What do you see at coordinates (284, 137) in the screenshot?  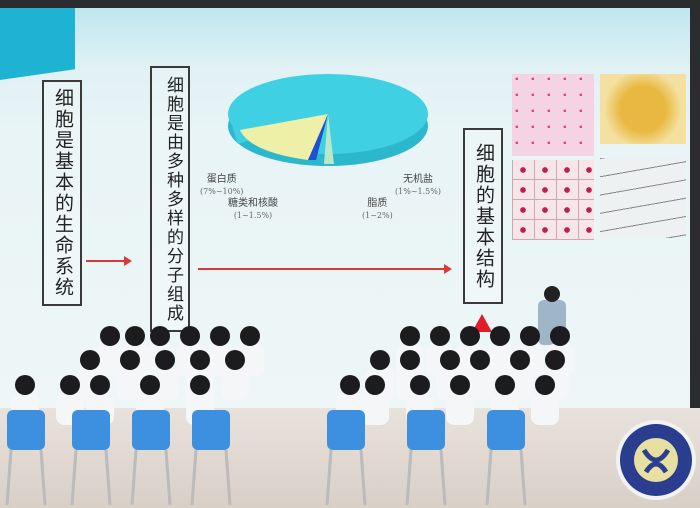 I see `pie-slice-protein` at bounding box center [284, 137].